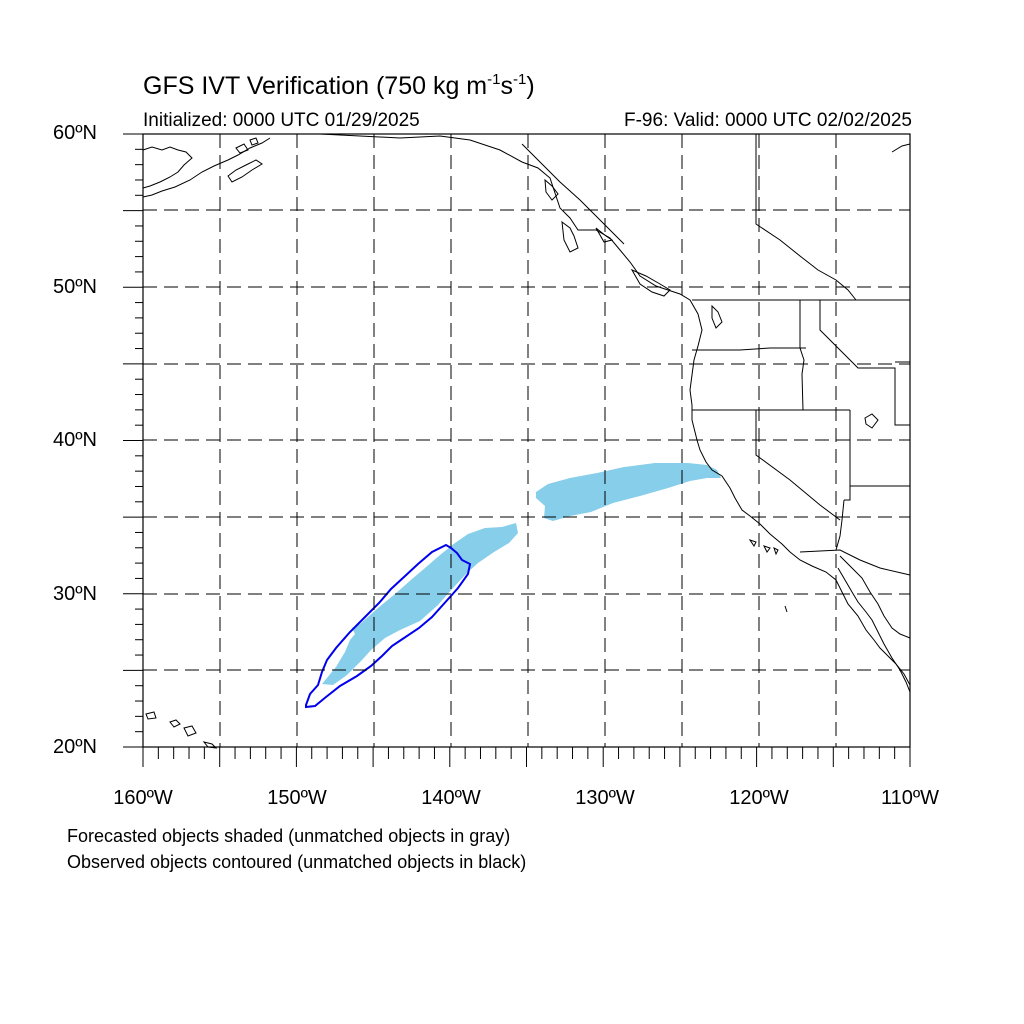 This screenshot has height=1024, width=1024. What do you see at coordinates (875, 597) in the screenshot?
I see `gulf-of-california` at bounding box center [875, 597].